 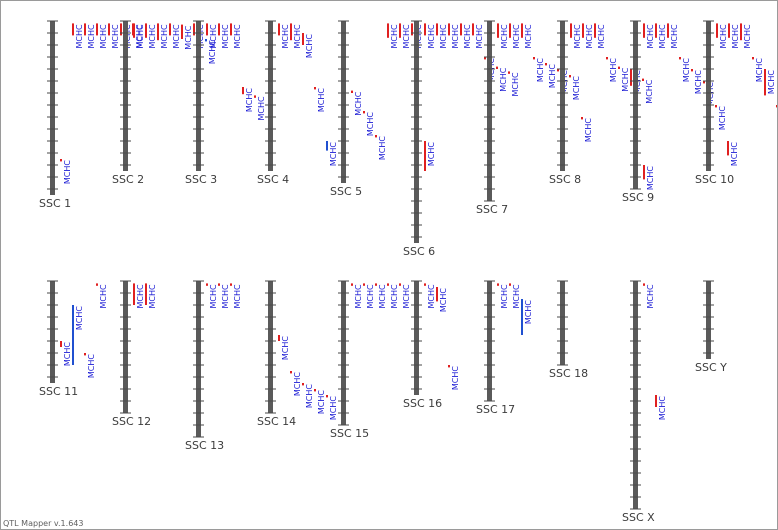 I want to click on ssc-5-label: SSC 5, so click(x=346, y=191).